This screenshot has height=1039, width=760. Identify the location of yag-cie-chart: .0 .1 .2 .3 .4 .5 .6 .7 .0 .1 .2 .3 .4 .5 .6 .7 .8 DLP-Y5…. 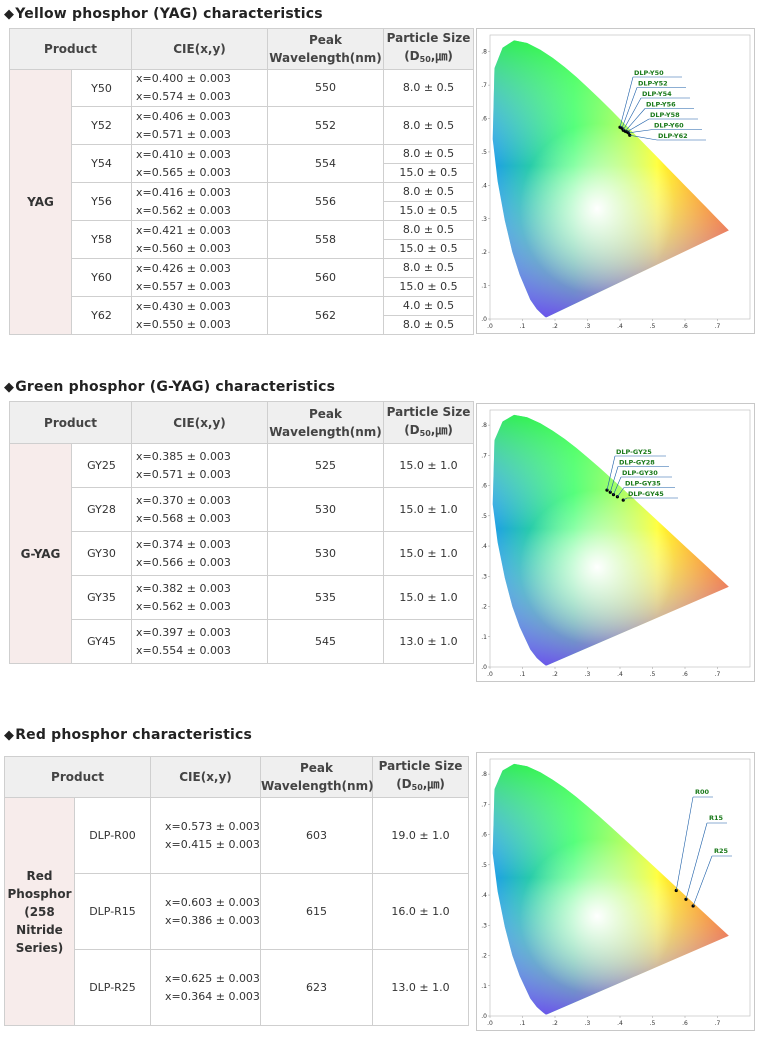
(615, 181).